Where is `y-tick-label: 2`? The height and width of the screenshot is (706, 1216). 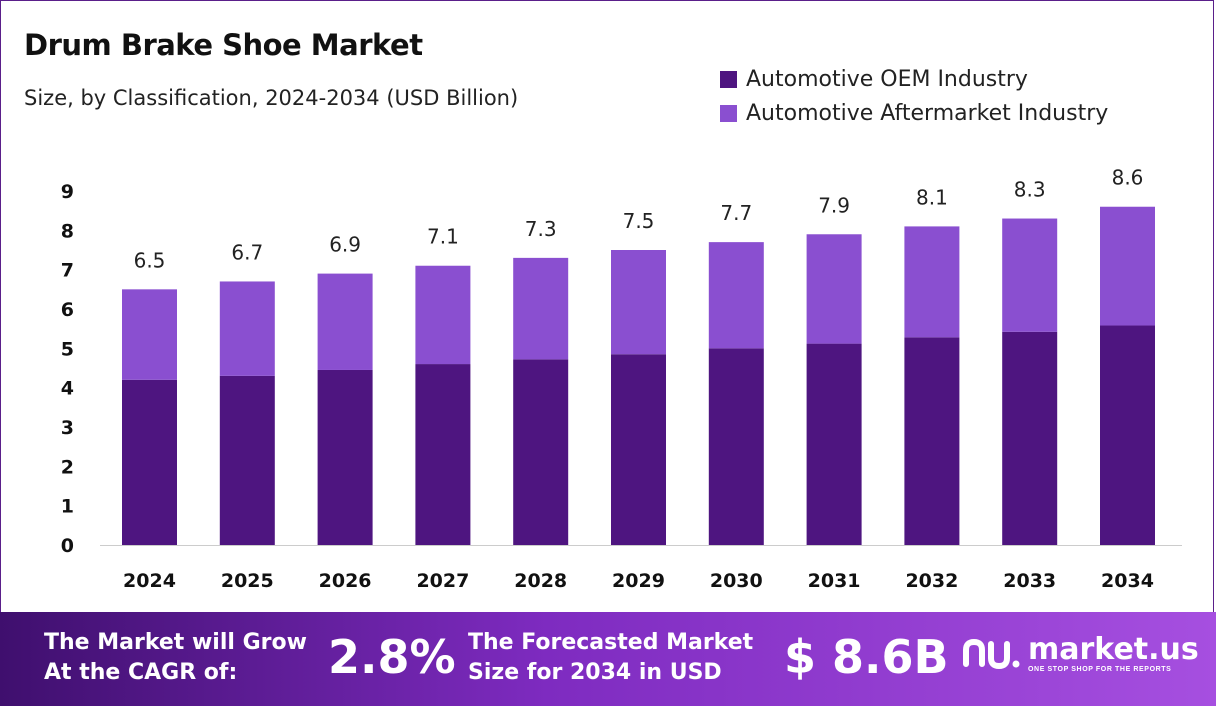
y-tick-label: 2 is located at coordinates (67, 467).